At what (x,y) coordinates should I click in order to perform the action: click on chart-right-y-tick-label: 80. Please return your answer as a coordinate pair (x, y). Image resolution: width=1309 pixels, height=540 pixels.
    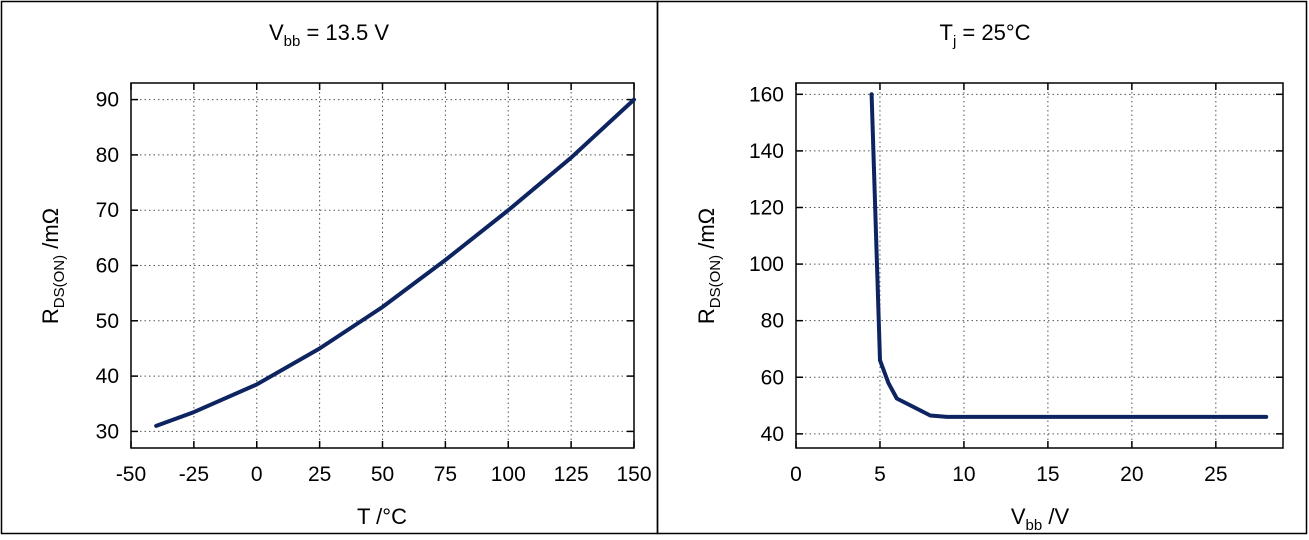
    Looking at the image, I should click on (772, 321).